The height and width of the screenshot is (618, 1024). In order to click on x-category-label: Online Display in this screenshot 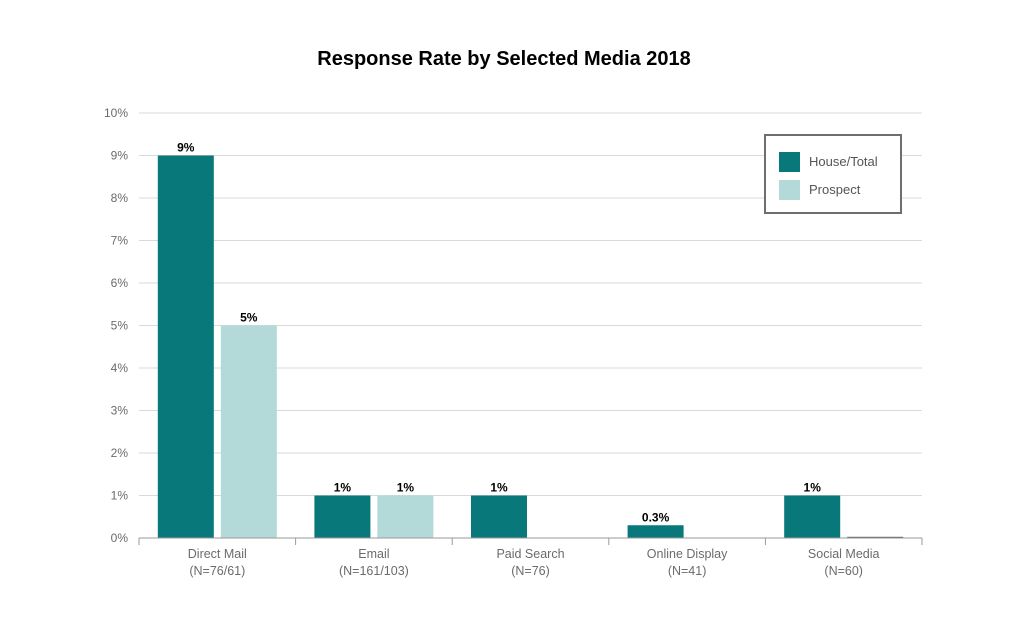, I will do `click(687, 554)`.